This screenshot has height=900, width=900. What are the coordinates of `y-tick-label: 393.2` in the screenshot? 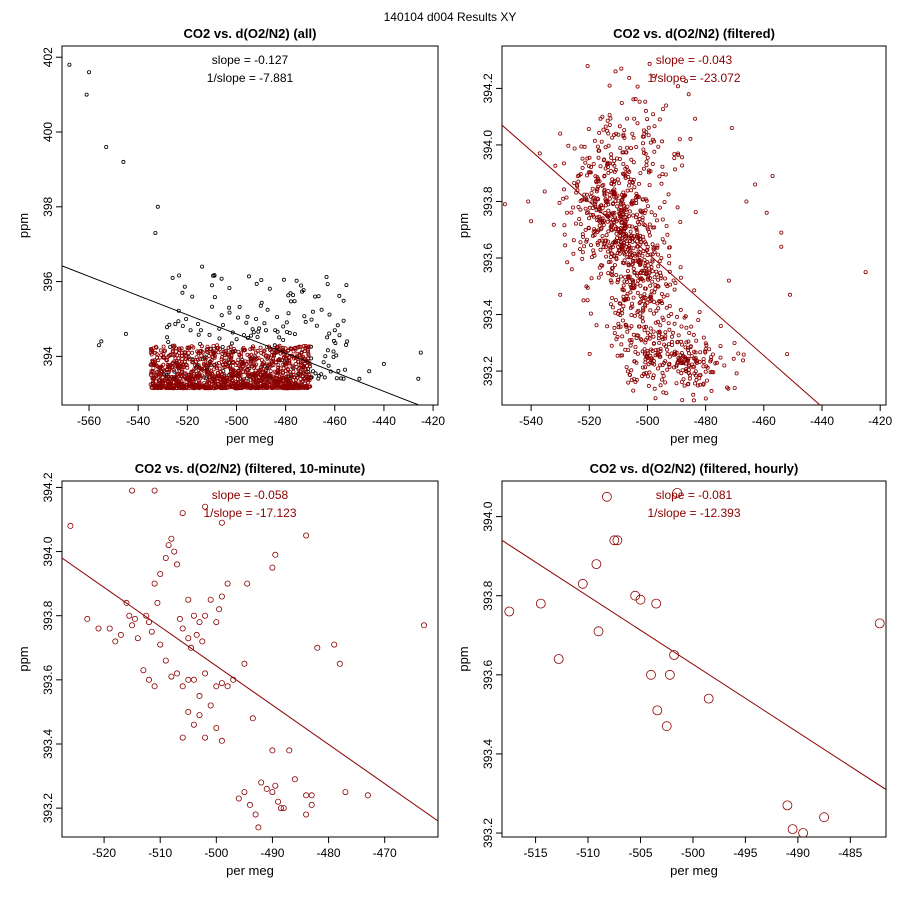 It's located at (488, 833).